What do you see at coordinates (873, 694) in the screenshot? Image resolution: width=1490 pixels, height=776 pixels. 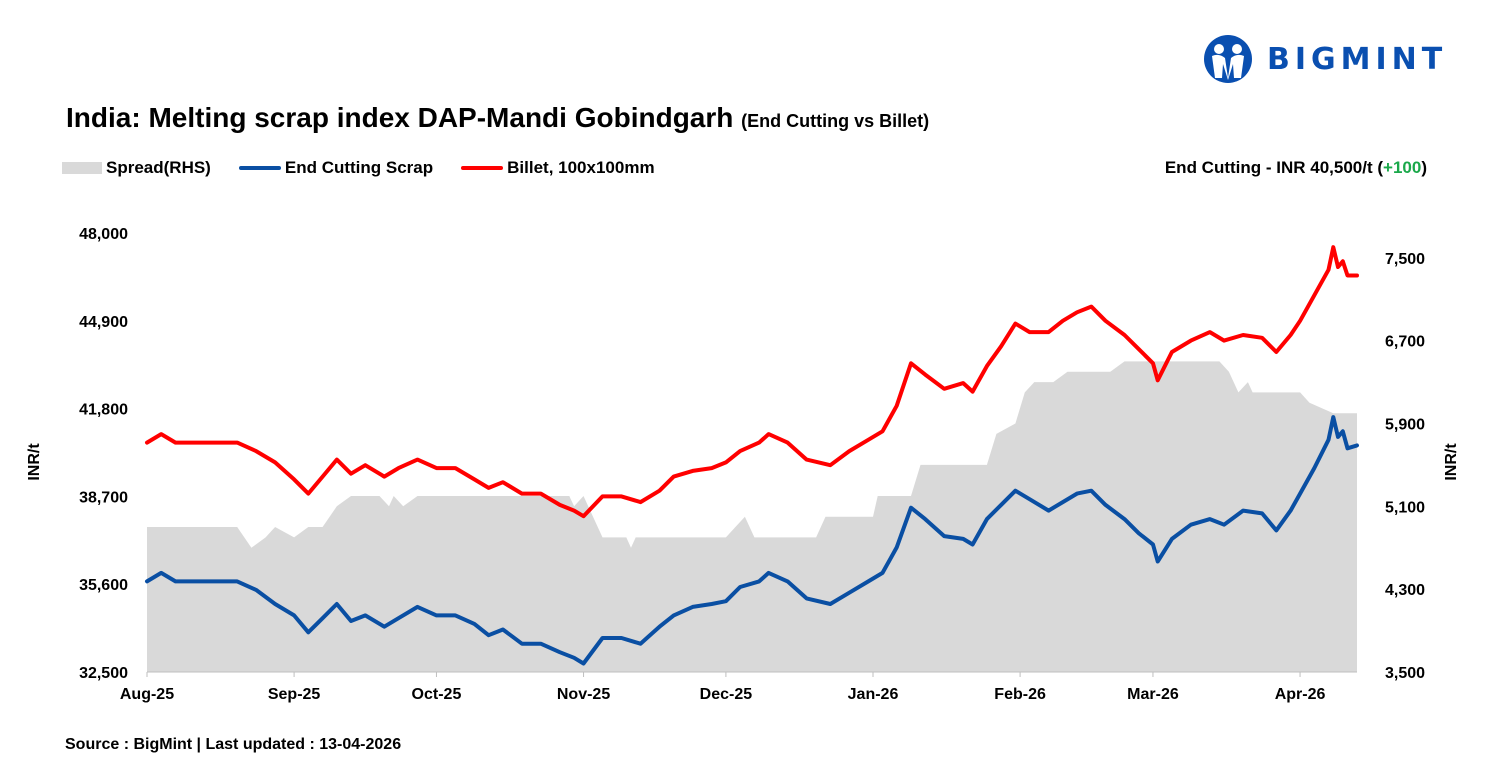 I see `x-tick-label: Jan-26` at bounding box center [873, 694].